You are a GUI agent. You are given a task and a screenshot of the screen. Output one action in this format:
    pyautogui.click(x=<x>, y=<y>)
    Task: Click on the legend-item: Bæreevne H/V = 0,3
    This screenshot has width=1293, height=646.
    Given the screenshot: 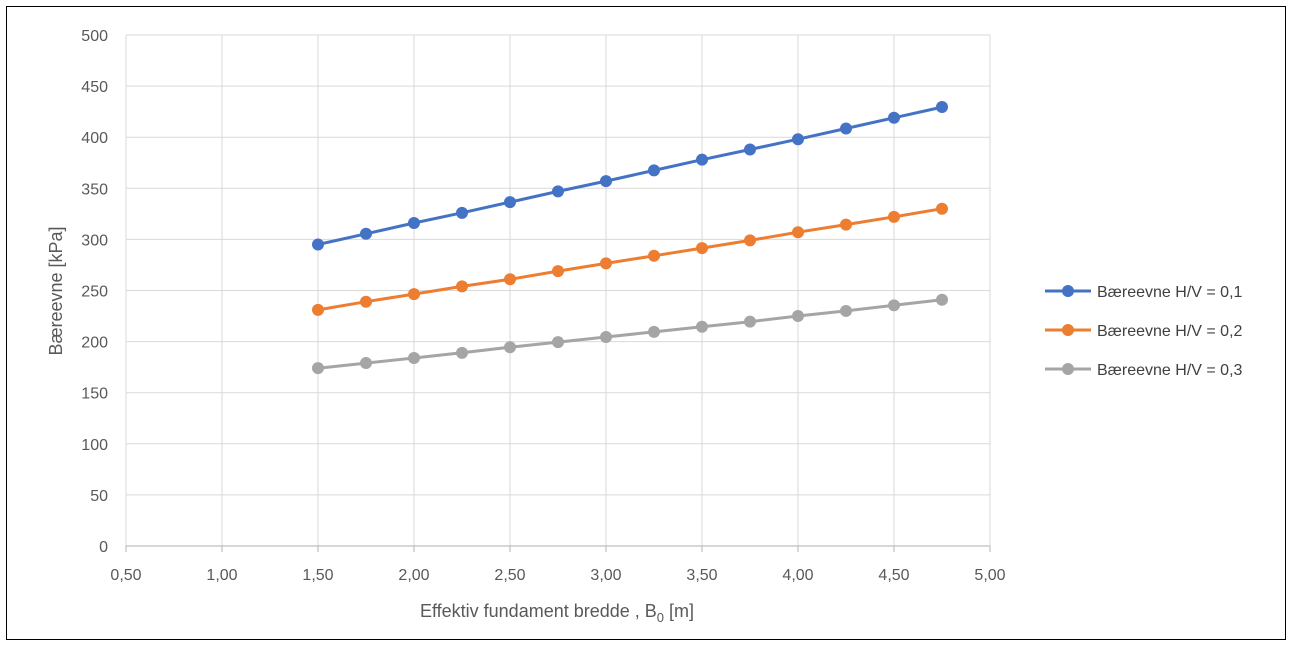 What is the action you would take?
    pyautogui.click(x=1144, y=370)
    